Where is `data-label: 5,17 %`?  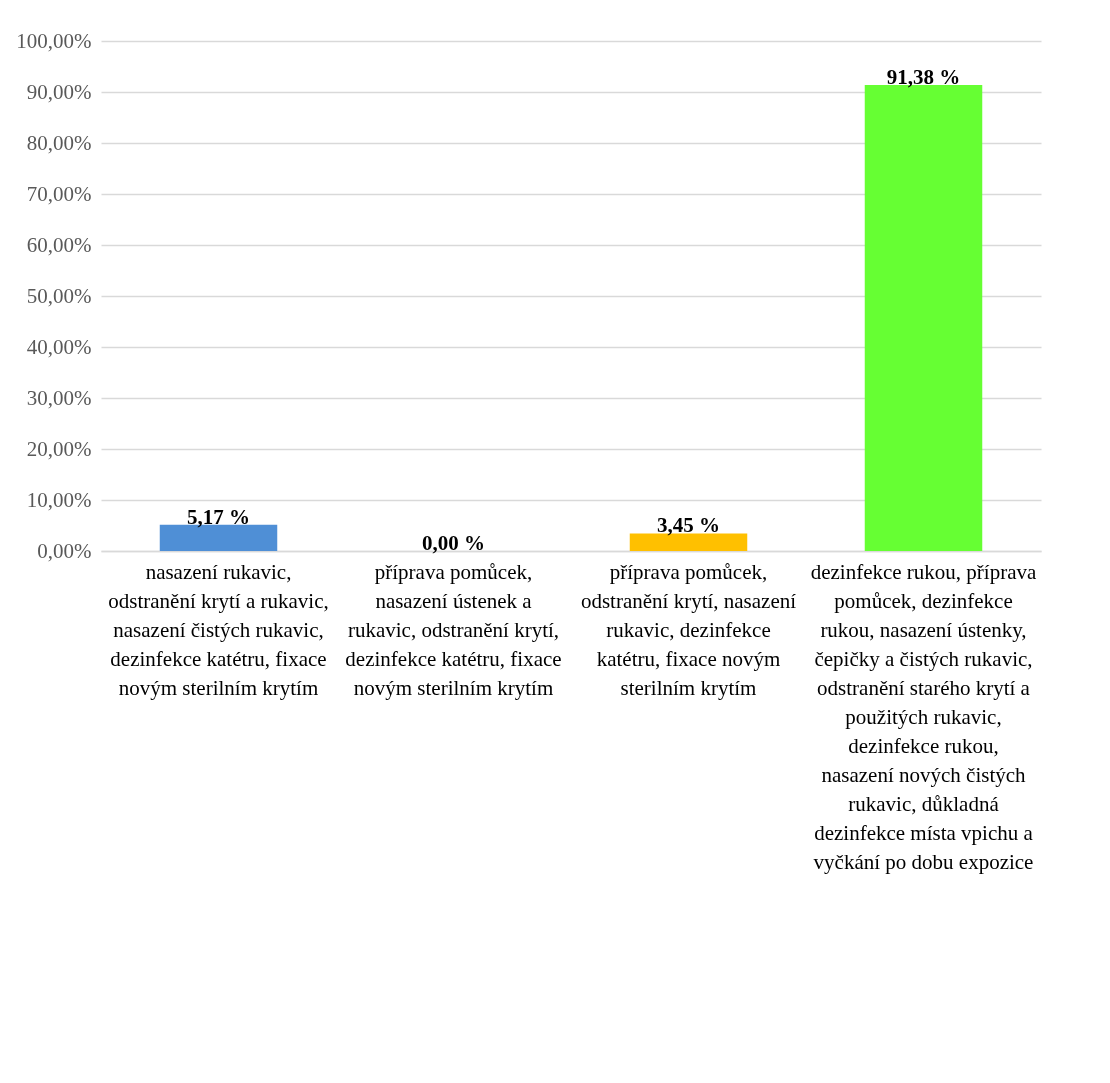 data-label: 5,17 % is located at coordinates (218, 516).